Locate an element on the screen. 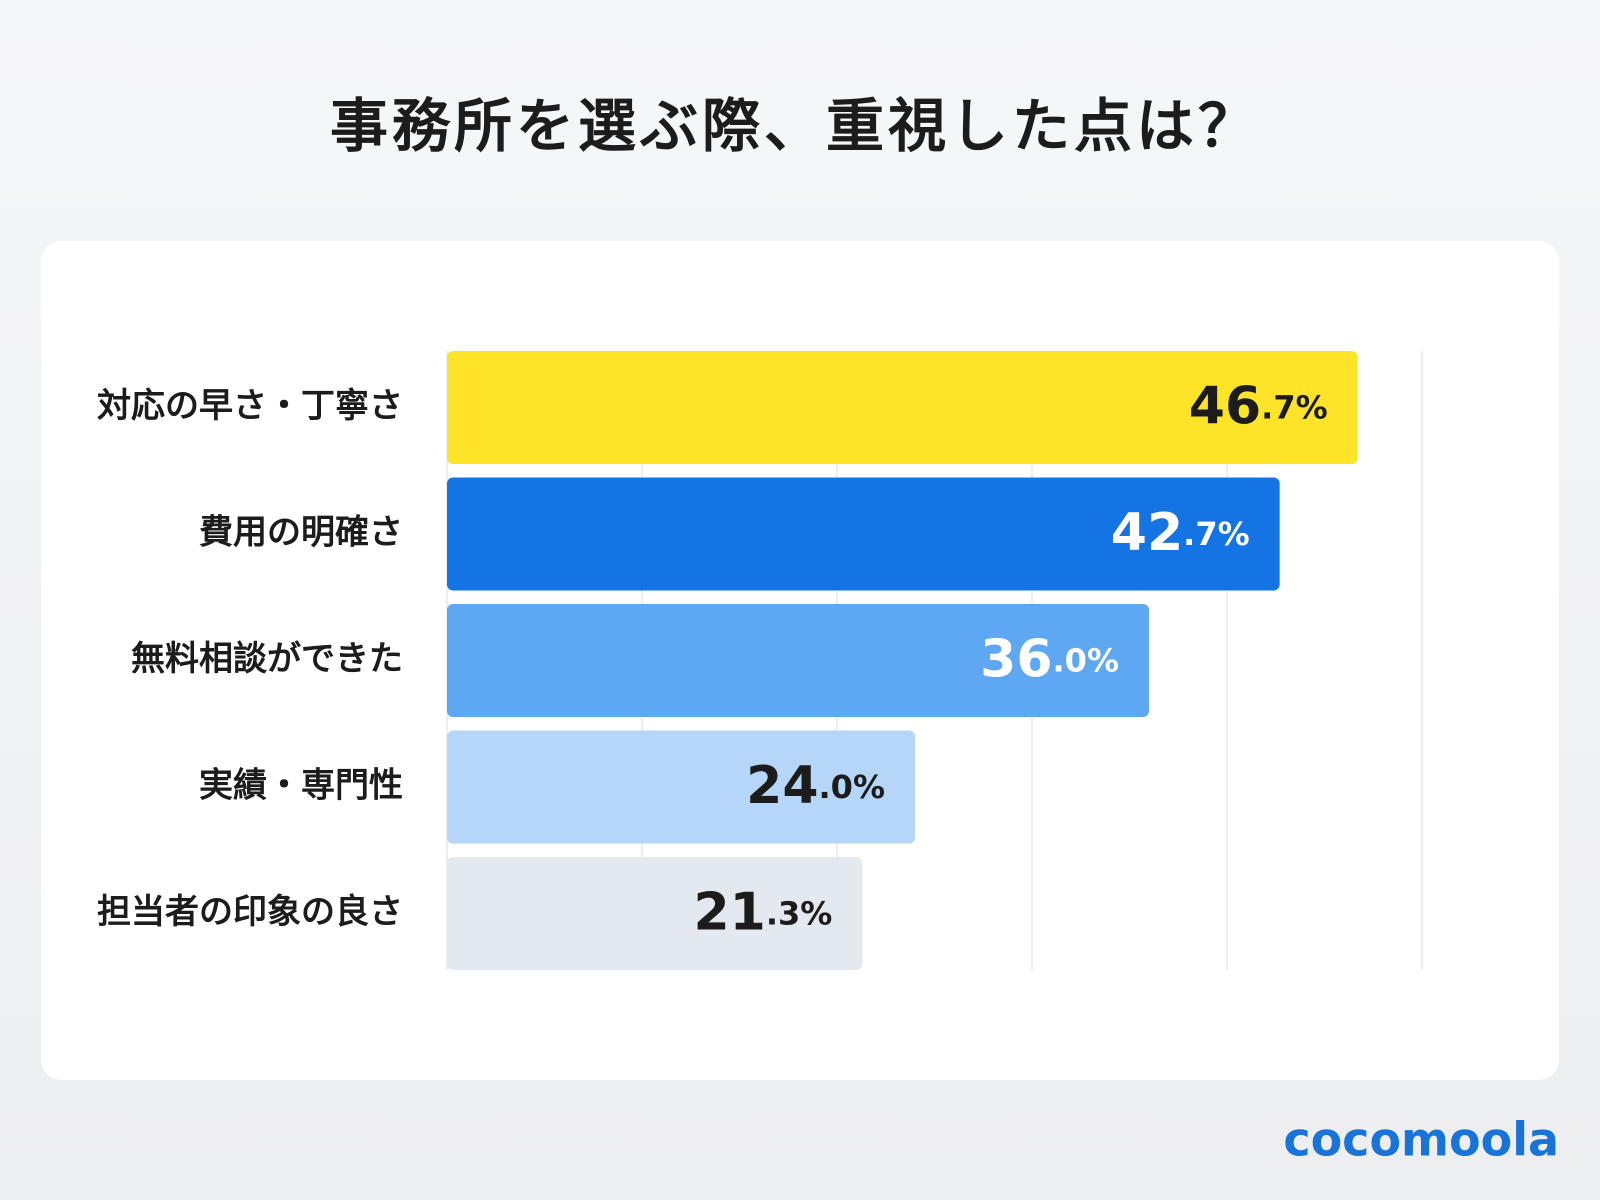 The image size is (1600, 1200). category-label: 担当者の印象の良さ is located at coordinates (250, 912).